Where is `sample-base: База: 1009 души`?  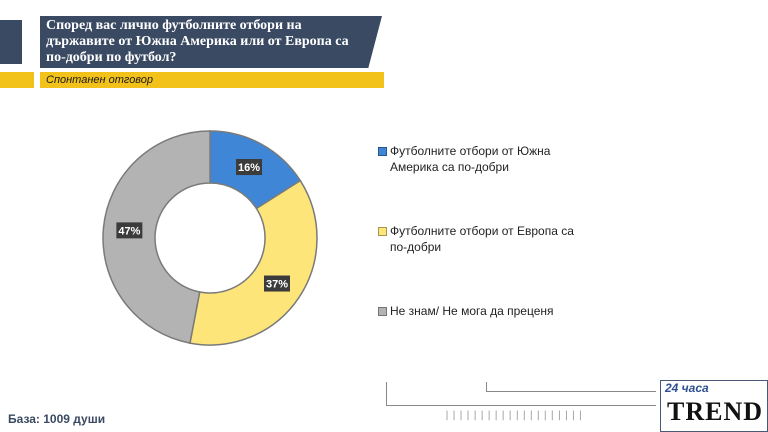 sample-base: База: 1009 души is located at coordinates (57, 419).